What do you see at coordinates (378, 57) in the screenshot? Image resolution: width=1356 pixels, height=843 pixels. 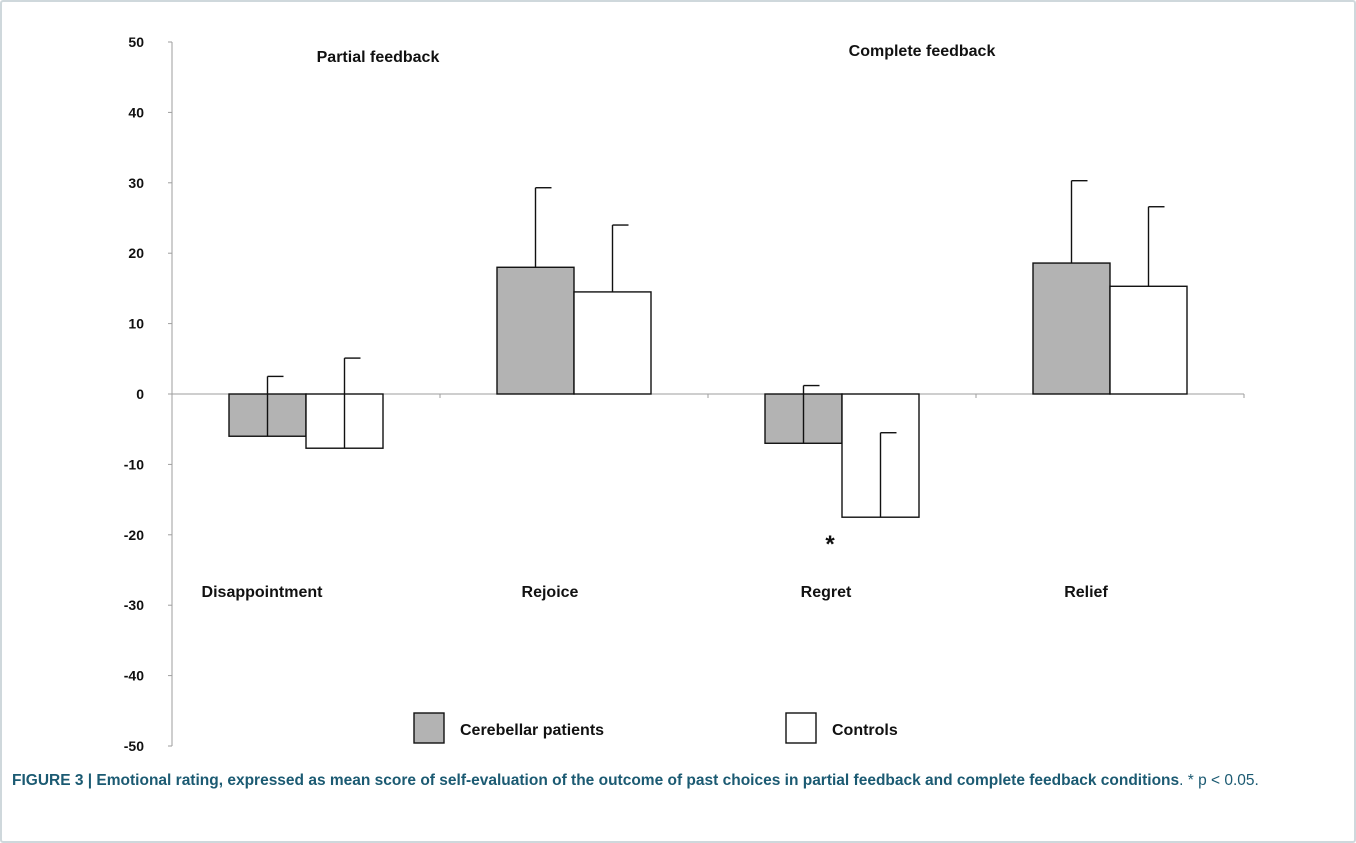 I see `group-label-partial: Partial feedback` at bounding box center [378, 57].